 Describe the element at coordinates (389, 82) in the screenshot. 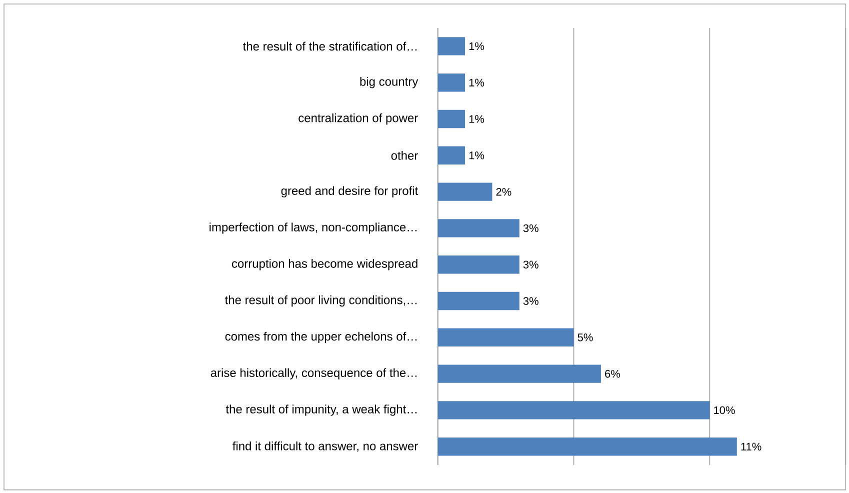

I see `y-tick-label: big country` at that location.